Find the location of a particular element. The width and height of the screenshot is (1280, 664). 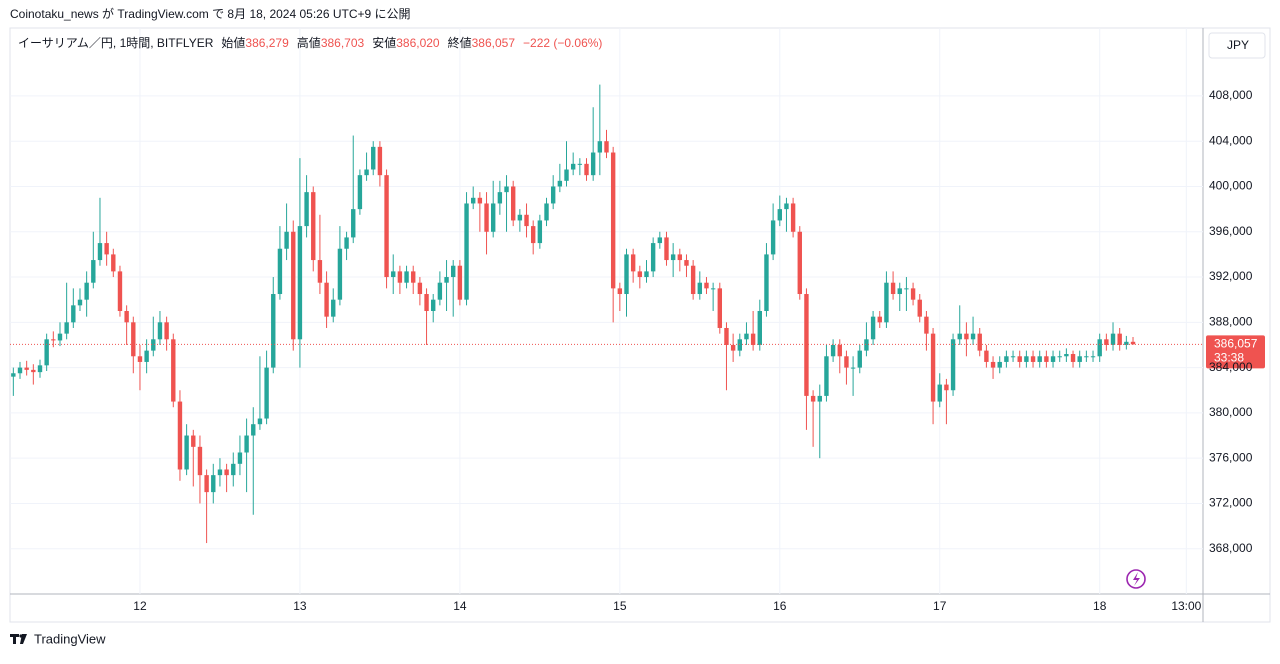

legend-label: 終値 is located at coordinates (460, 42).